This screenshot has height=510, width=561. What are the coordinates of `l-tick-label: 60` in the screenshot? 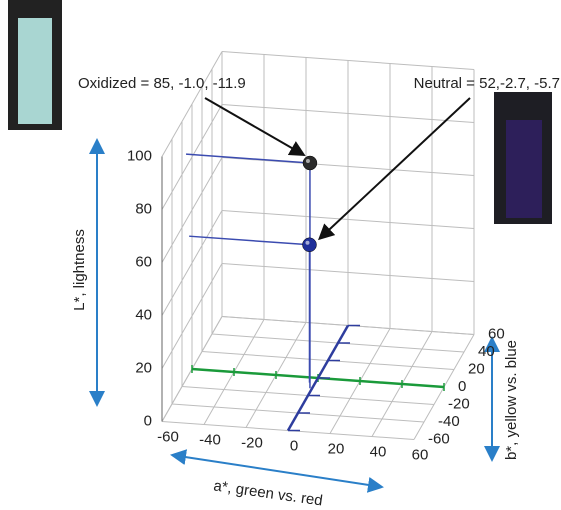 It's located at (143, 261).